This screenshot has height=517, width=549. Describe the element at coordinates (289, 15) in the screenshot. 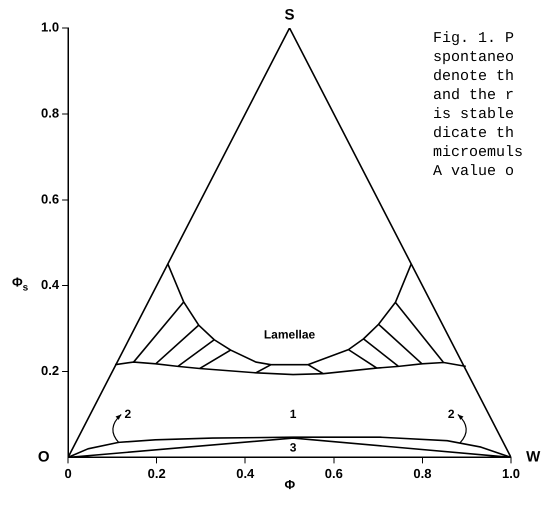

I see `text: S` at that location.